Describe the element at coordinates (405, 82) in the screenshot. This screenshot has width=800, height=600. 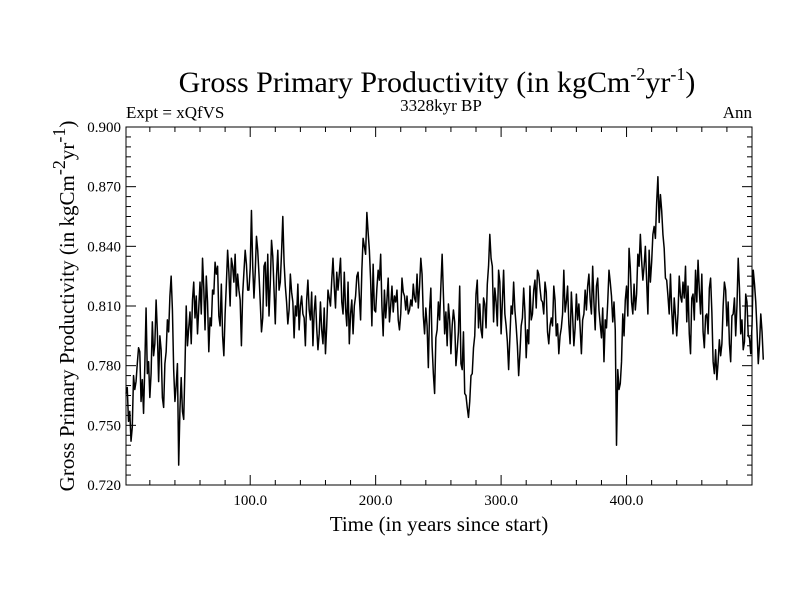
I see `chart-title-main: Gross Primary Productivity (in kgCm` at that location.